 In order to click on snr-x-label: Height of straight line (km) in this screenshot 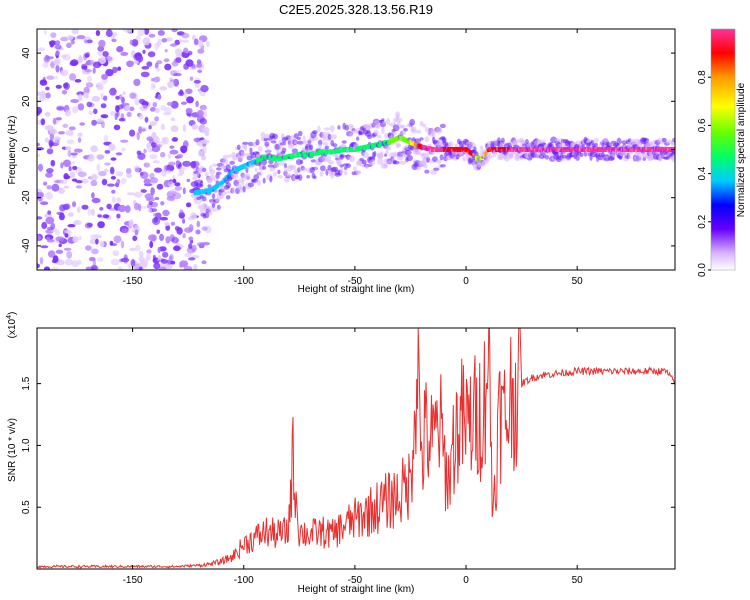, I will do `click(356, 589)`.